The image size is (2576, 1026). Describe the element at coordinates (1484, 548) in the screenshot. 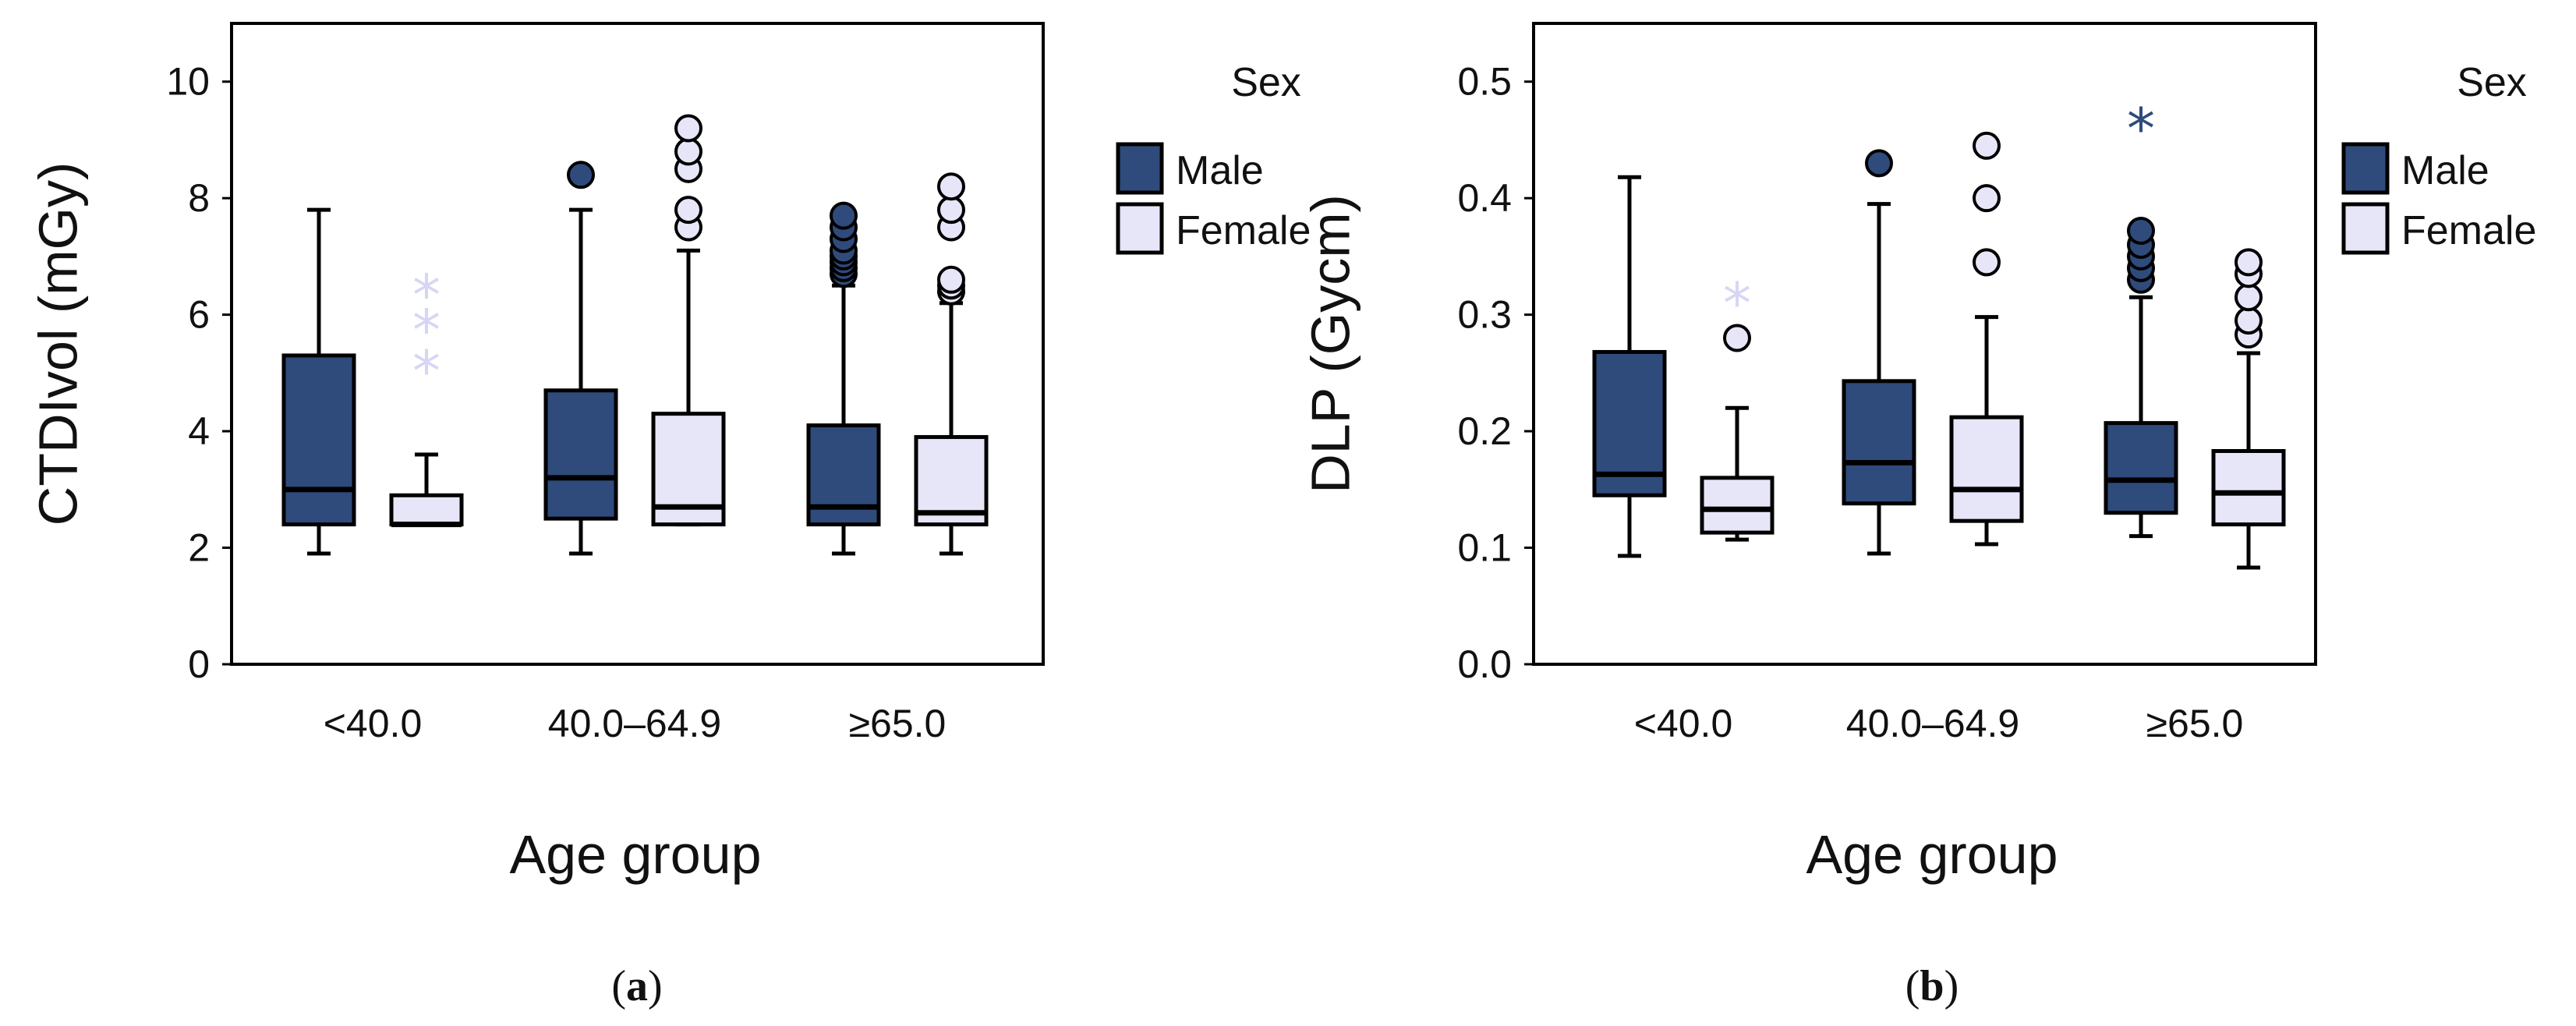

I see `y-tick-label: 0.1` at that location.